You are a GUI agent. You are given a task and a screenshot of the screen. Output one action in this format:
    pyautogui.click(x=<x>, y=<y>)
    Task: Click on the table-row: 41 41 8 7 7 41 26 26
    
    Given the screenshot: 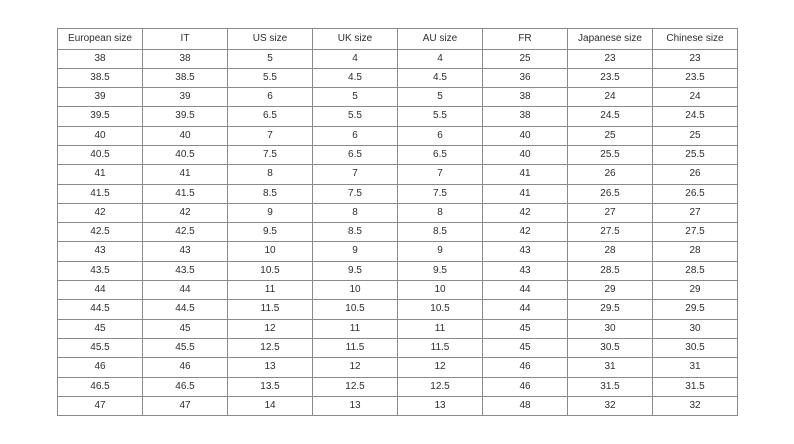 What is the action you would take?
    pyautogui.click(x=397, y=174)
    